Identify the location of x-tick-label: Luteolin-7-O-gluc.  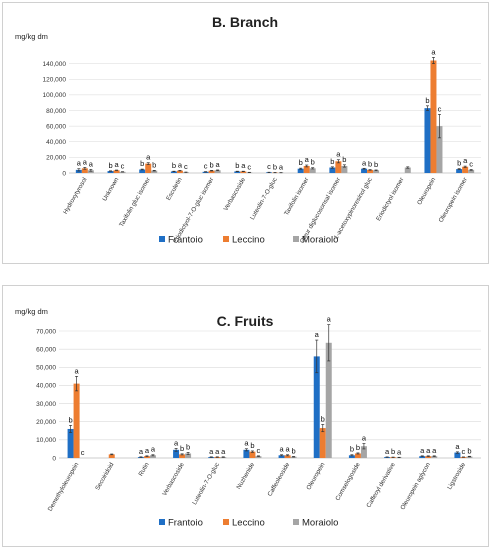
(264, 199).